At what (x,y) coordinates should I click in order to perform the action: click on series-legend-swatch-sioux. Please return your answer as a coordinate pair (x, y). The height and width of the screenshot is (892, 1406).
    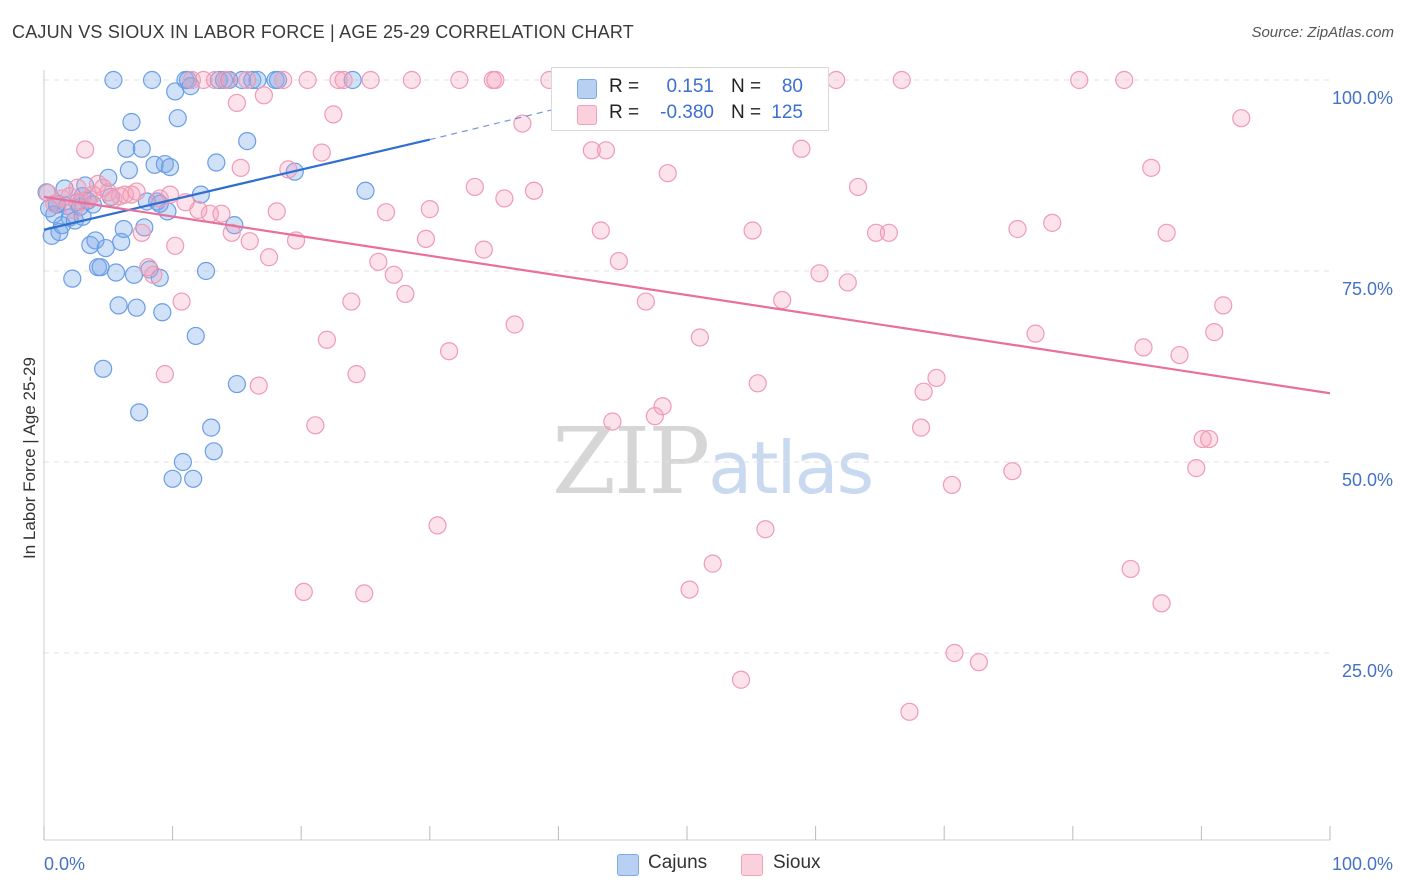
    Looking at the image, I should click on (752, 865).